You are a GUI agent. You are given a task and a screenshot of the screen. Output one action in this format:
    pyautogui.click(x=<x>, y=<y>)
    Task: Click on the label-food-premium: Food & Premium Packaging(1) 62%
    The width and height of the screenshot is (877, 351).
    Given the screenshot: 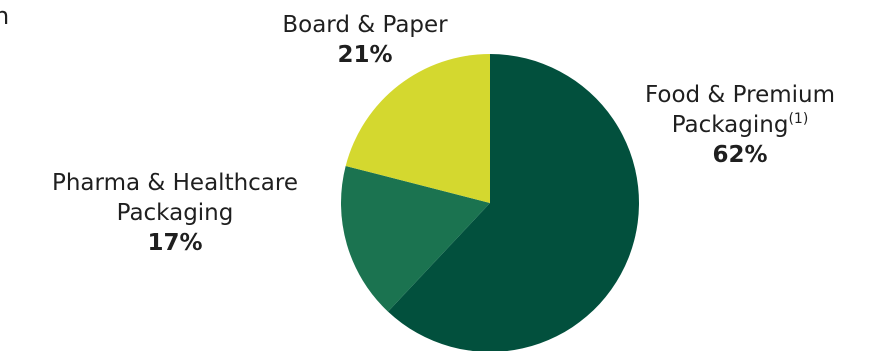 What is the action you would take?
    pyautogui.click(x=740, y=125)
    